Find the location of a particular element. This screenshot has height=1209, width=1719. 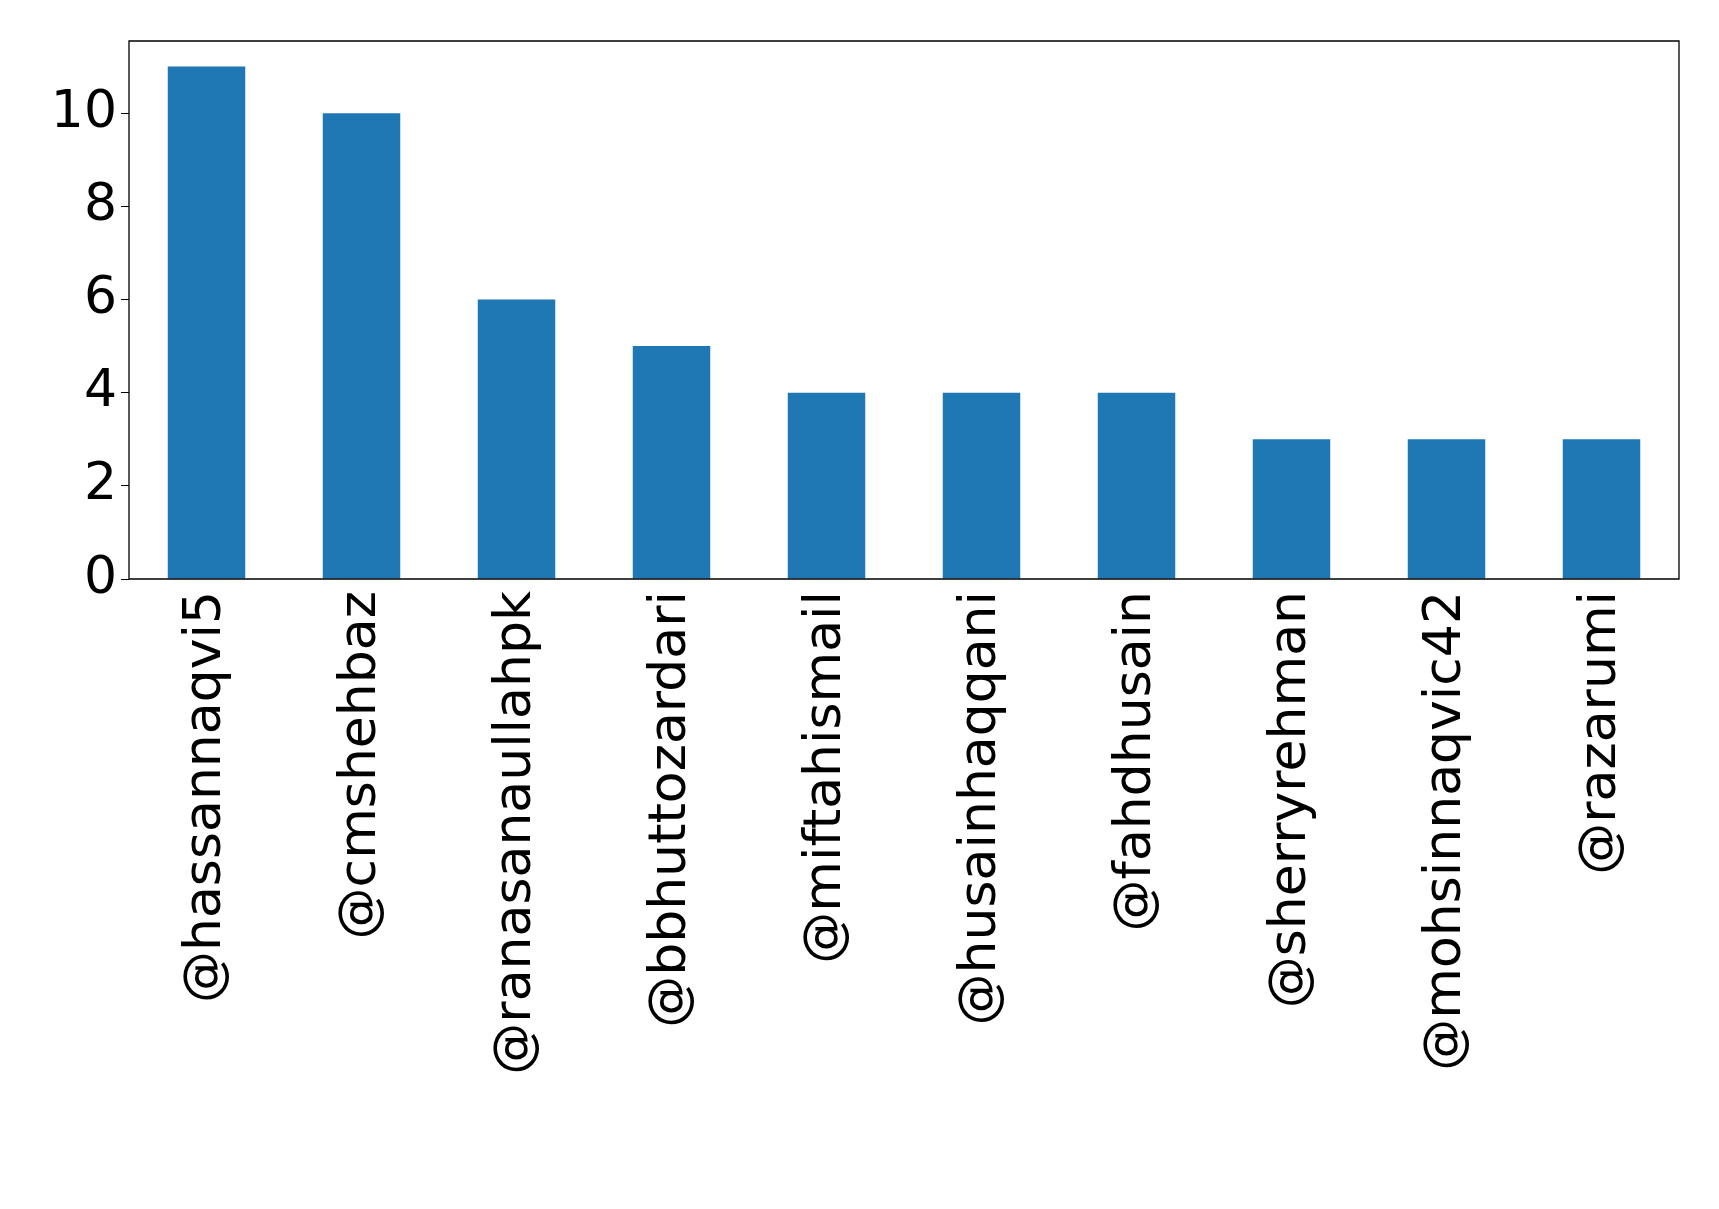

x-tick-label: @sherryrehman is located at coordinates (1287, 800).